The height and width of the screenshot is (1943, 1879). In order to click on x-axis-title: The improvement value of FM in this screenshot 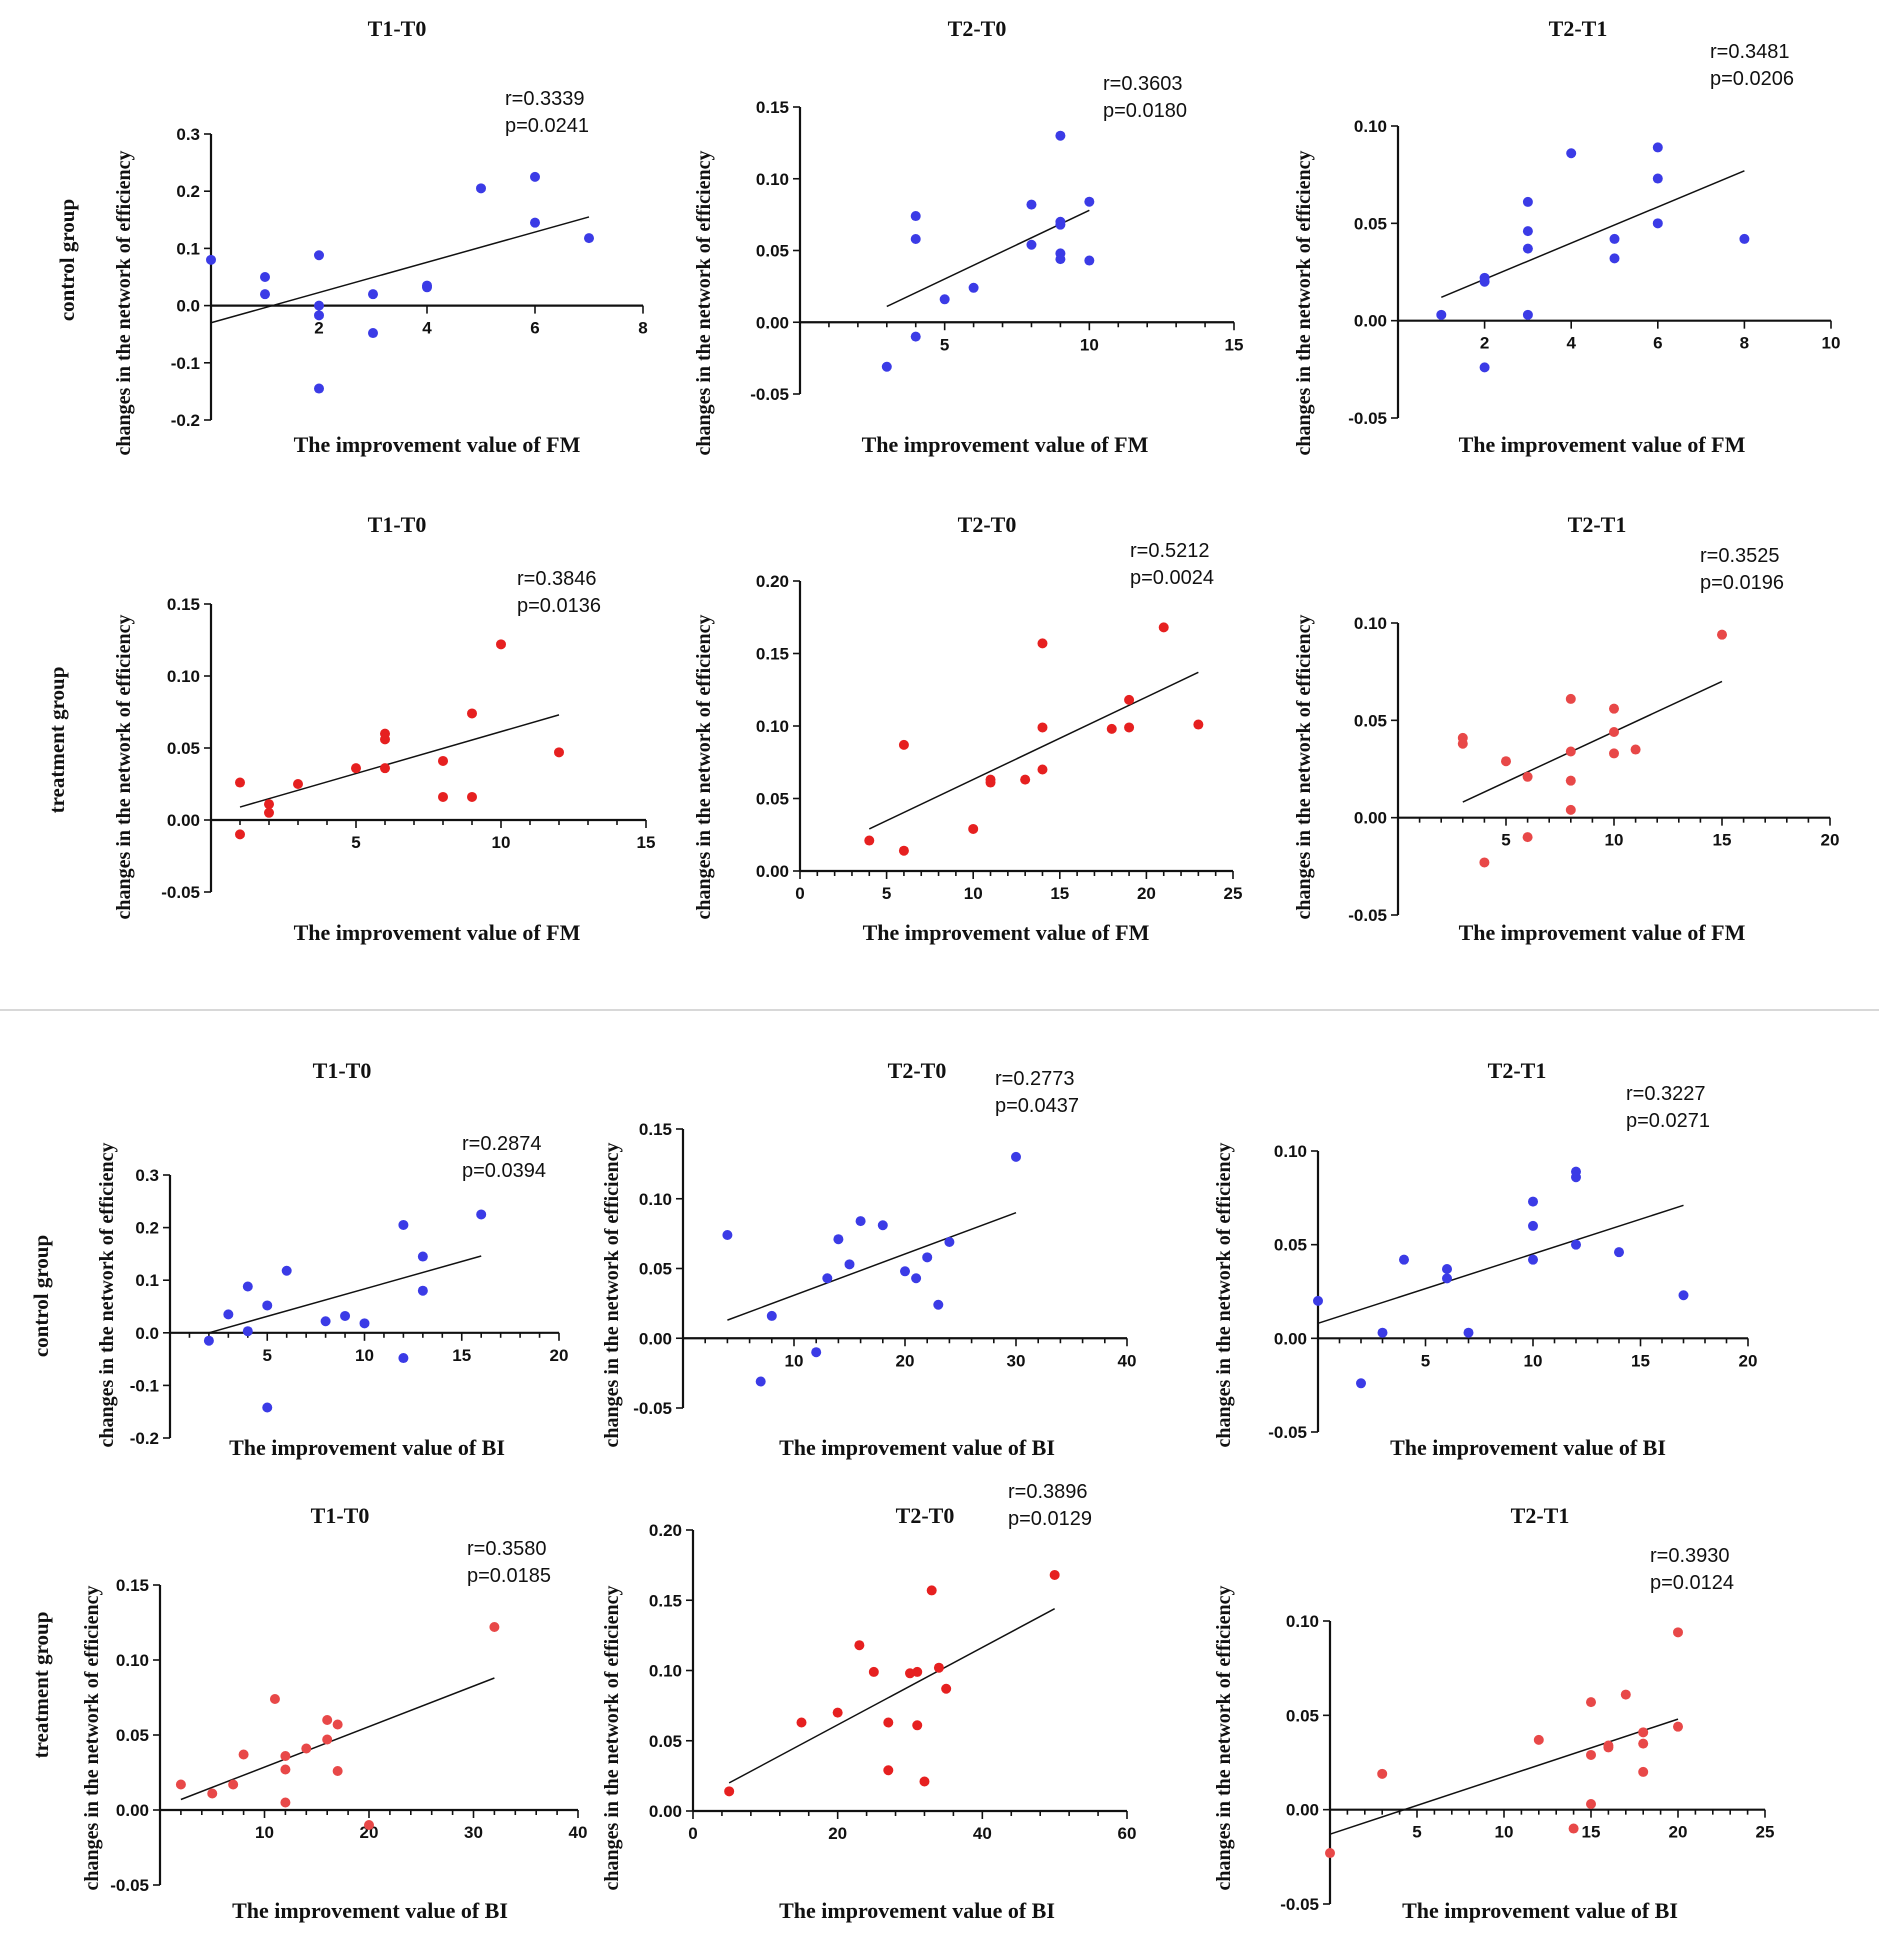, I will do `click(1006, 932)`.